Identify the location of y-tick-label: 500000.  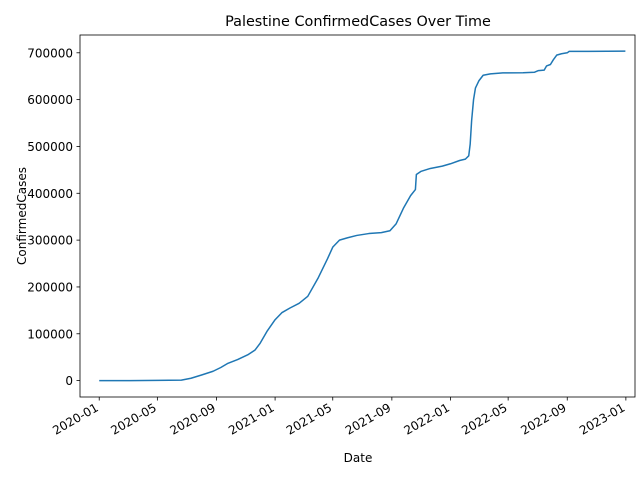
(50, 147).